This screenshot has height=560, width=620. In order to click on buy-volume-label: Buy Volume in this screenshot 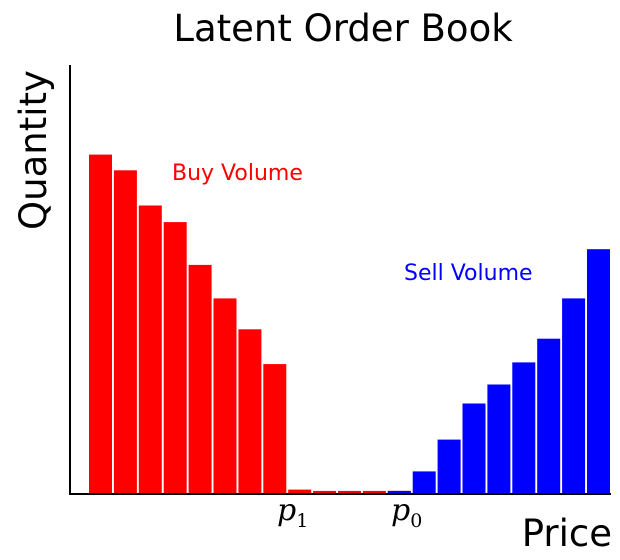, I will do `click(237, 173)`.